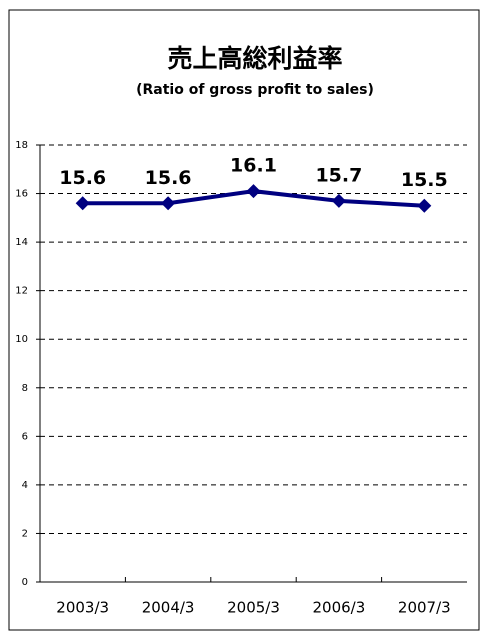 The width and height of the screenshot is (486, 632). Describe the element at coordinates (253, 608) in the screenshot. I see `x-tick-label: 2005/3` at that location.